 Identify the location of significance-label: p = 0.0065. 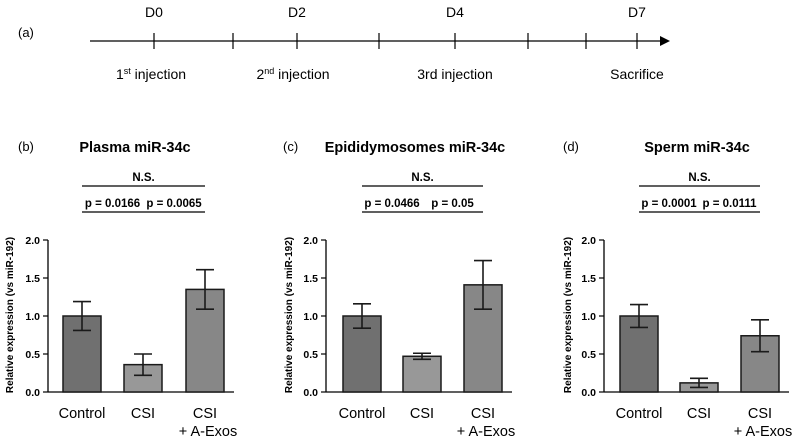
(174, 204).